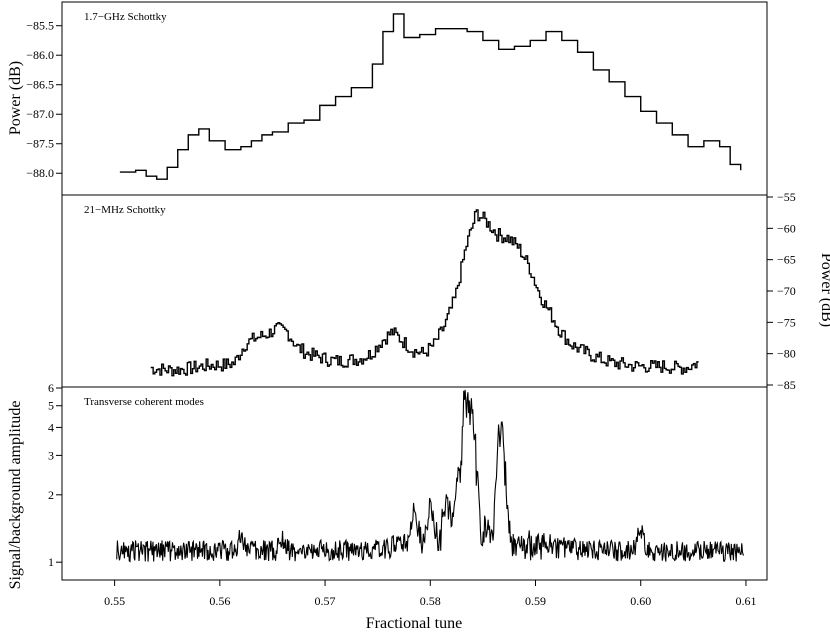 Image resolution: width=830 pixels, height=639 pixels. What do you see at coordinates (786, 354) in the screenshot?
I see `y-tick-label: −80` at bounding box center [786, 354].